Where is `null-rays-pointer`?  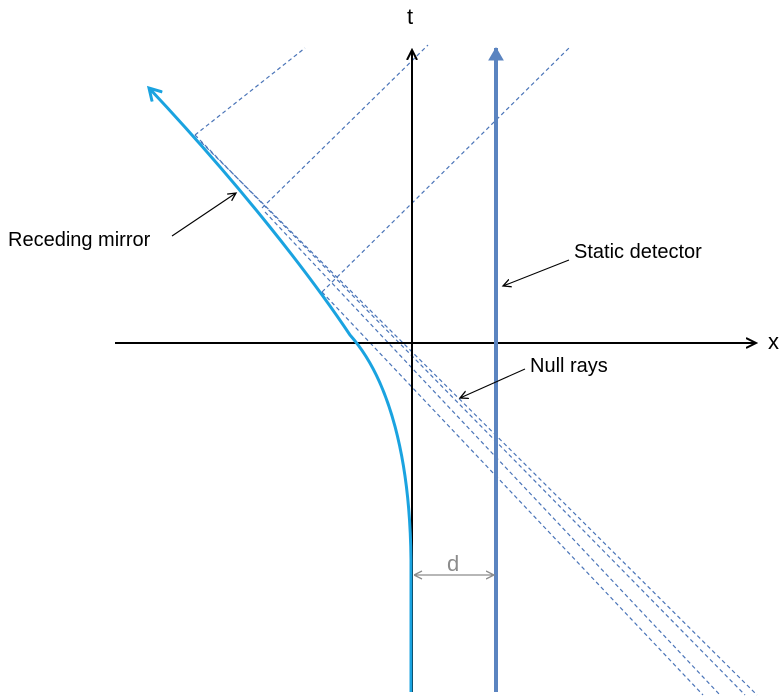 null-rays-pointer is located at coordinates (493, 383).